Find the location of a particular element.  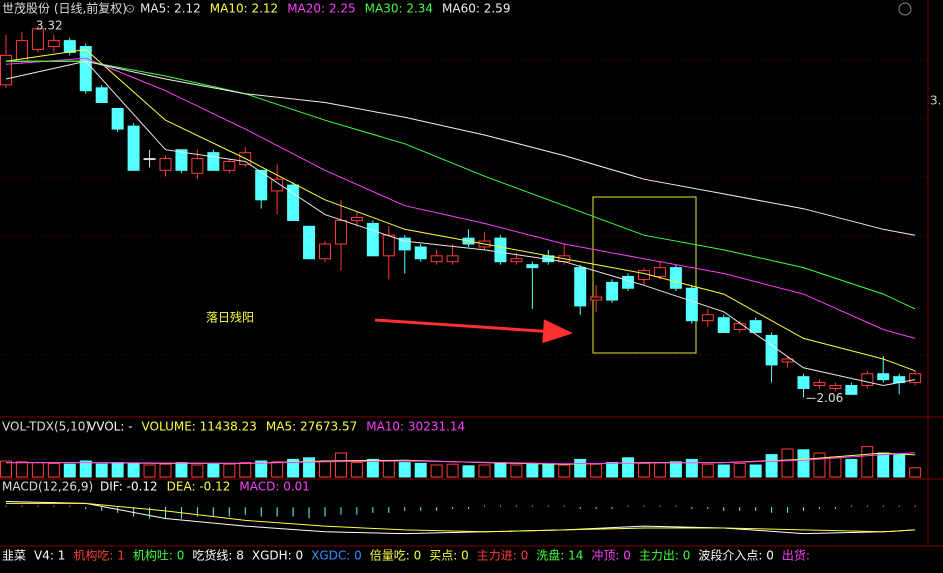

footer-item: 机构吃: 1 is located at coordinates (99, 555).